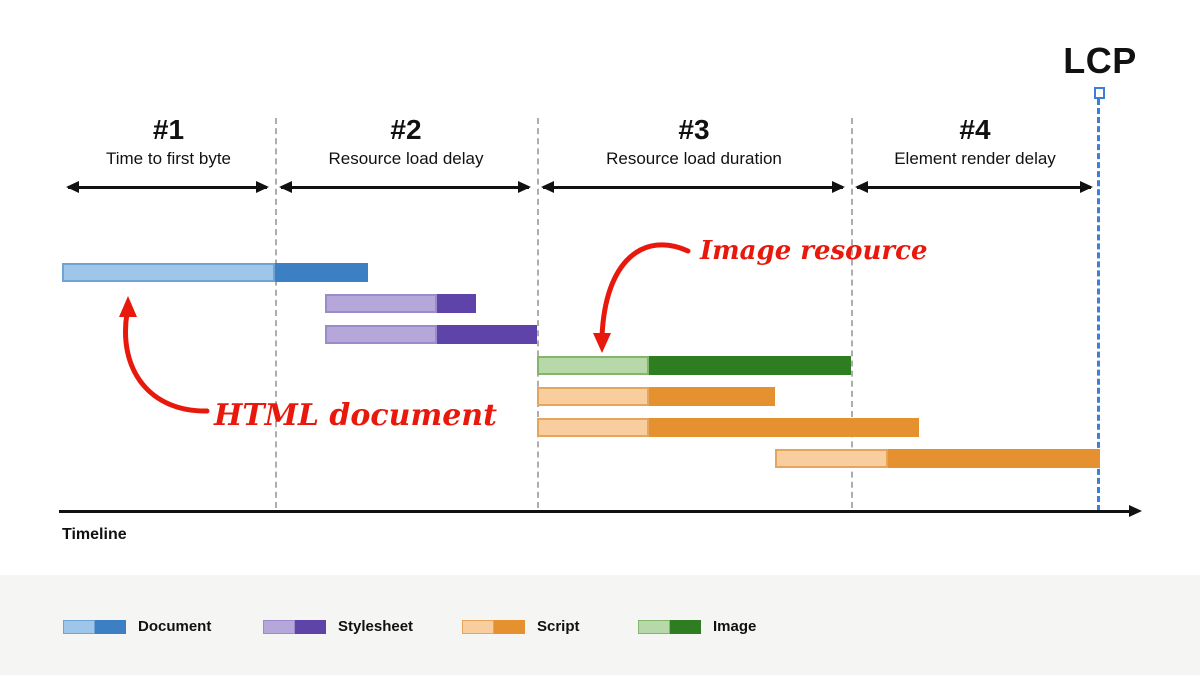 This screenshot has height=675, width=1200. Describe the element at coordinates (321, 272) in the screenshot. I see `document-bar-load-segment` at that location.